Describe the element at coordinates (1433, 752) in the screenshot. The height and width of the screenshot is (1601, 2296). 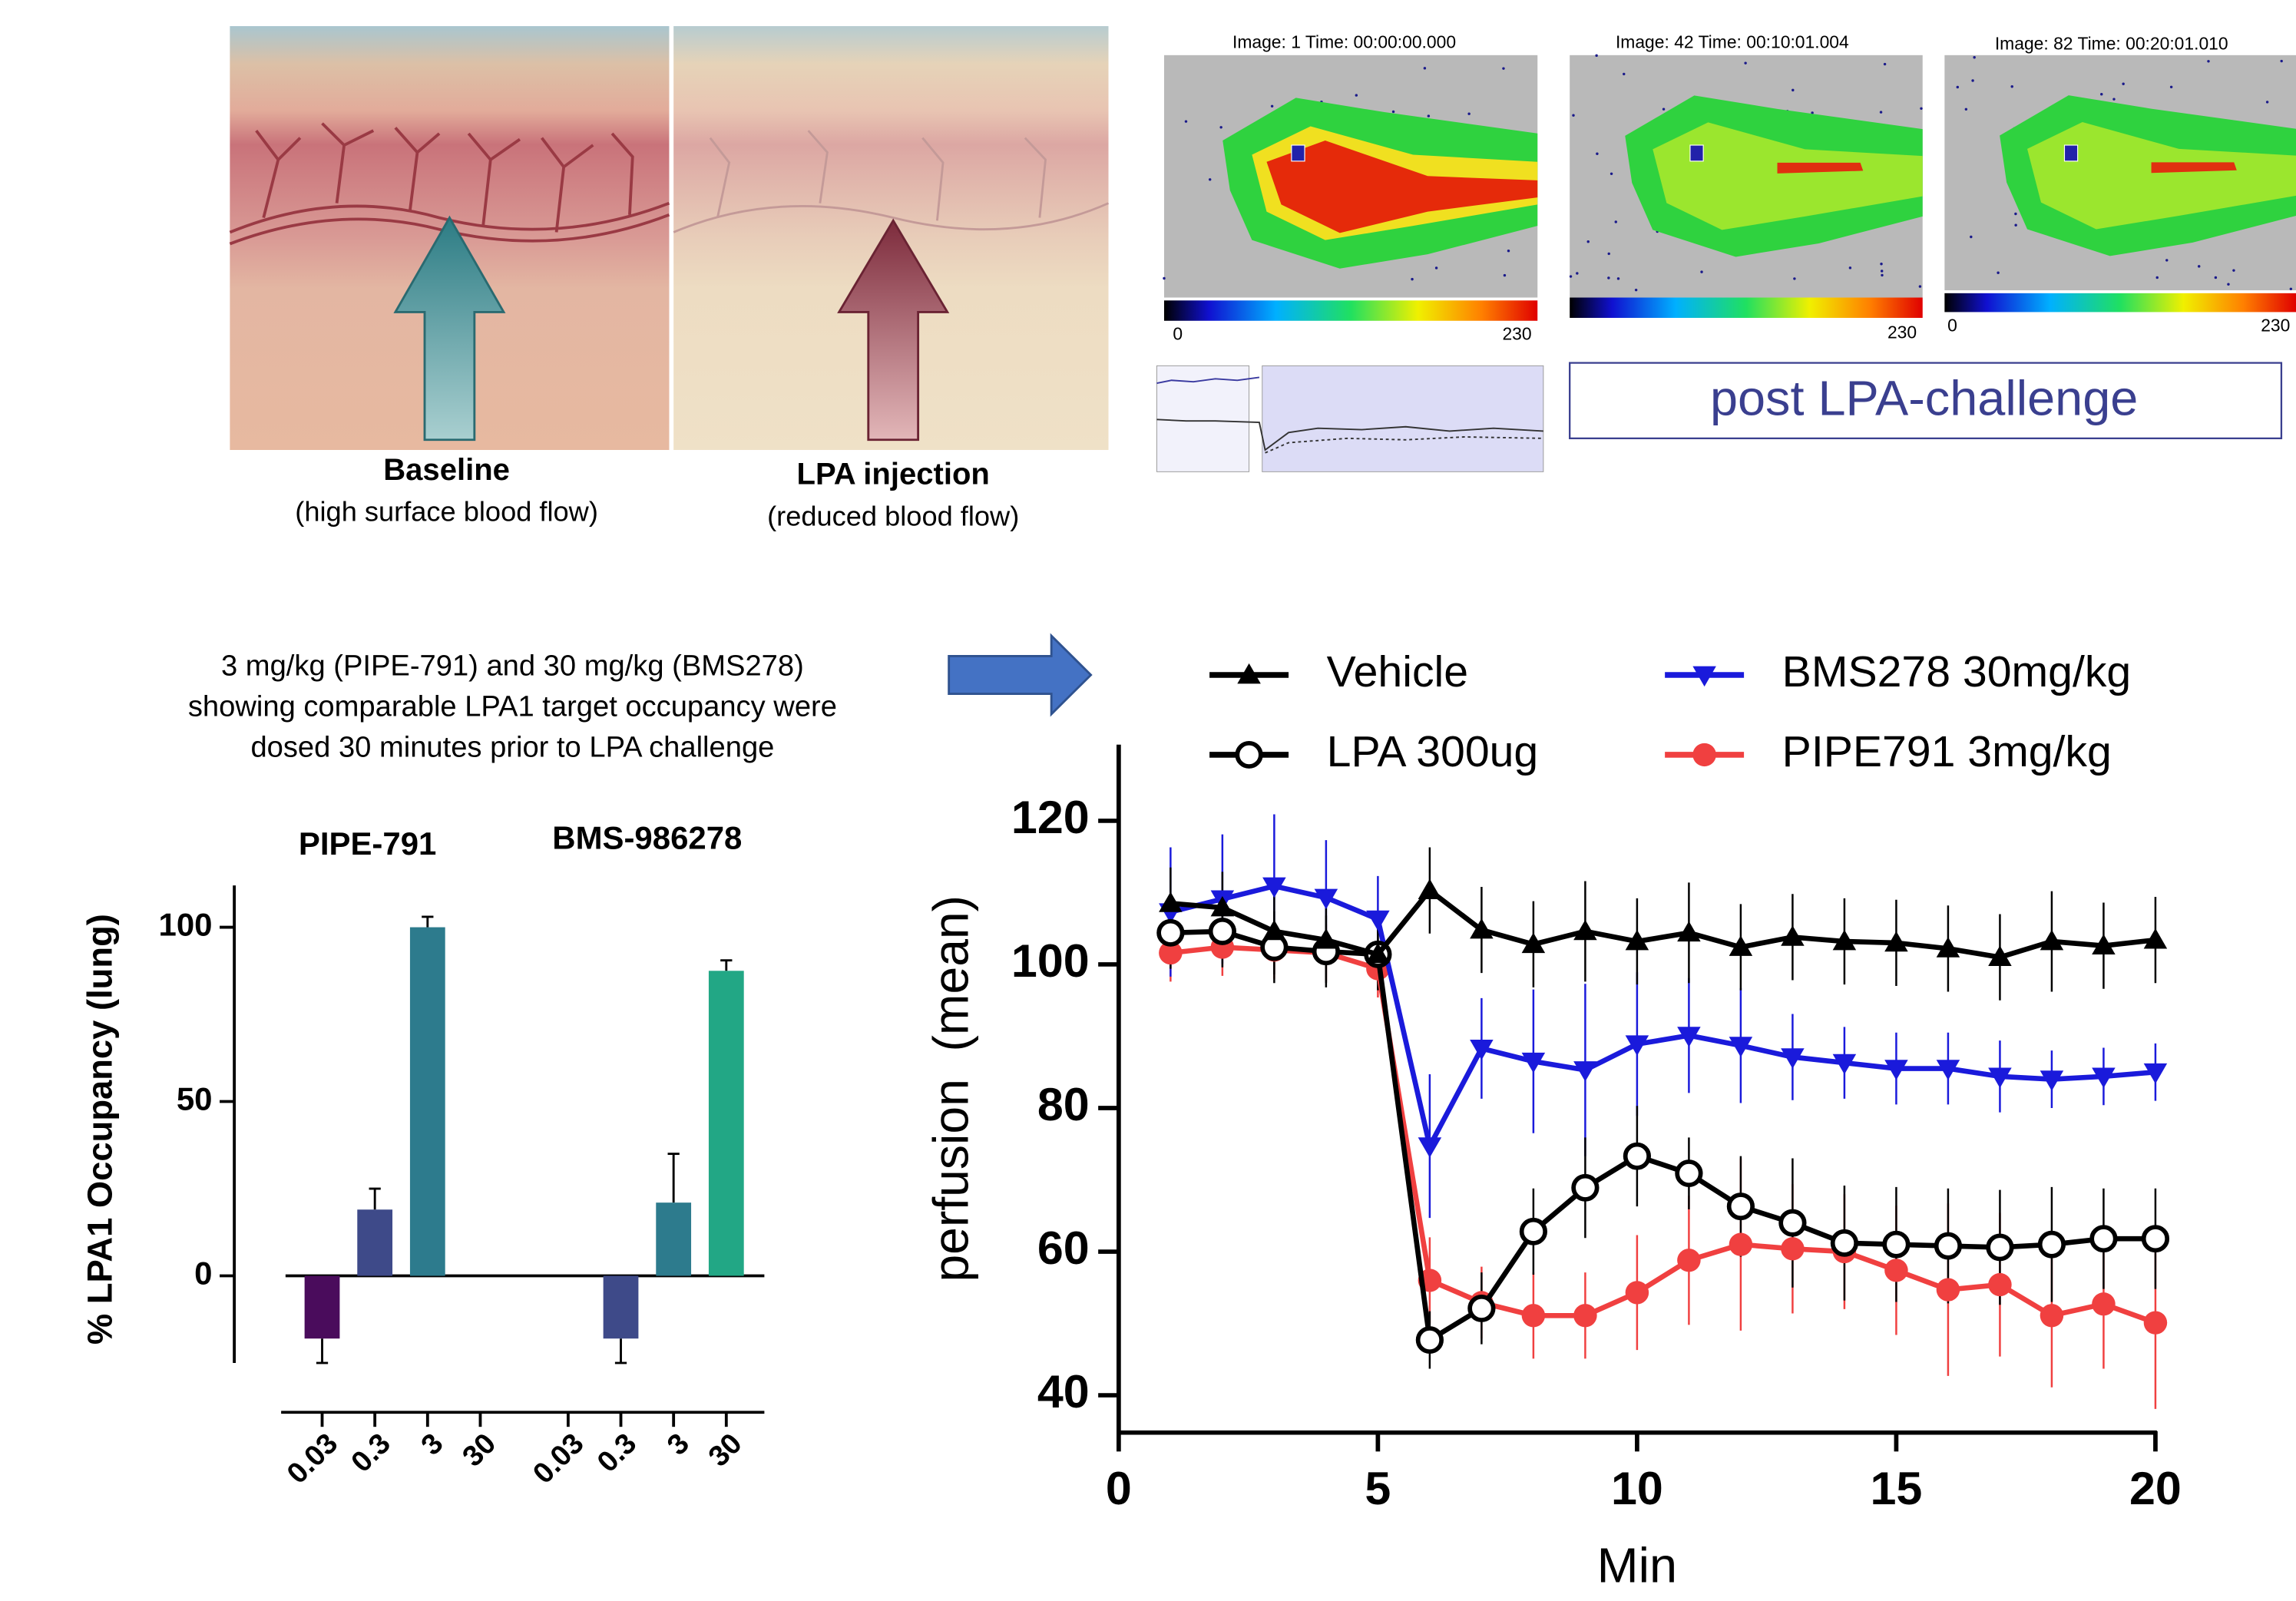
I see `legend-label: LPA 300ug` at that location.